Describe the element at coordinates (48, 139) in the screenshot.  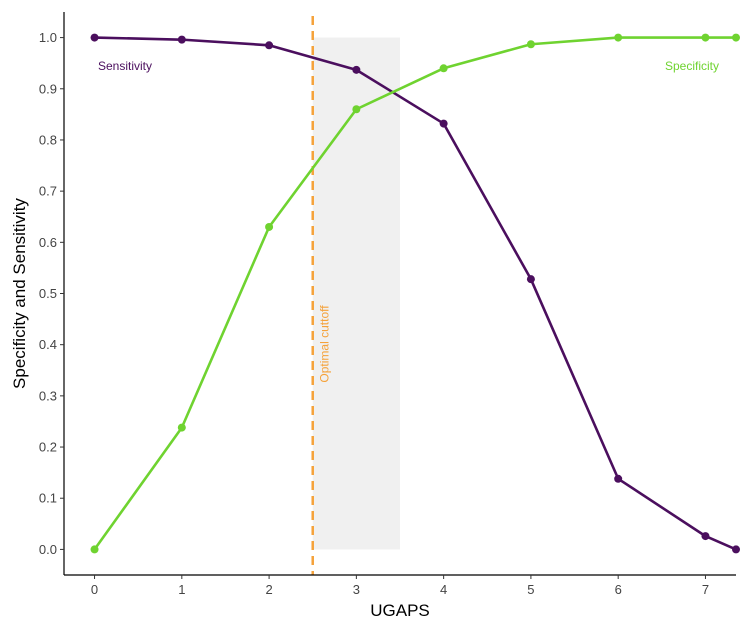
I see `y-tick-label: 0.8` at that location.